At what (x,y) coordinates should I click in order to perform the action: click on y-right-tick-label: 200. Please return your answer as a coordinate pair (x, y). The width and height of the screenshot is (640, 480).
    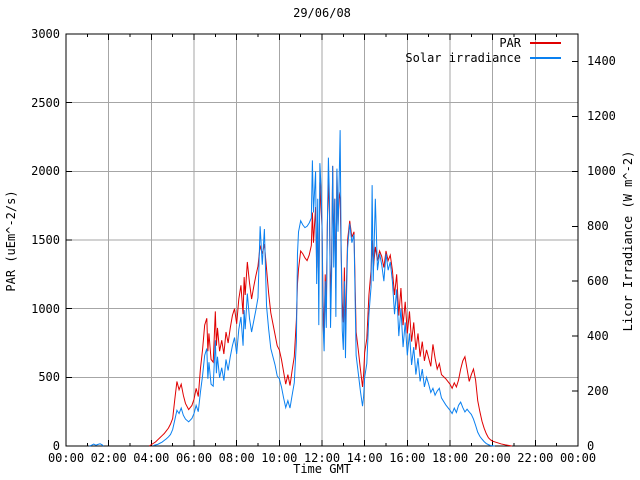
    Looking at the image, I should click on (598, 391).